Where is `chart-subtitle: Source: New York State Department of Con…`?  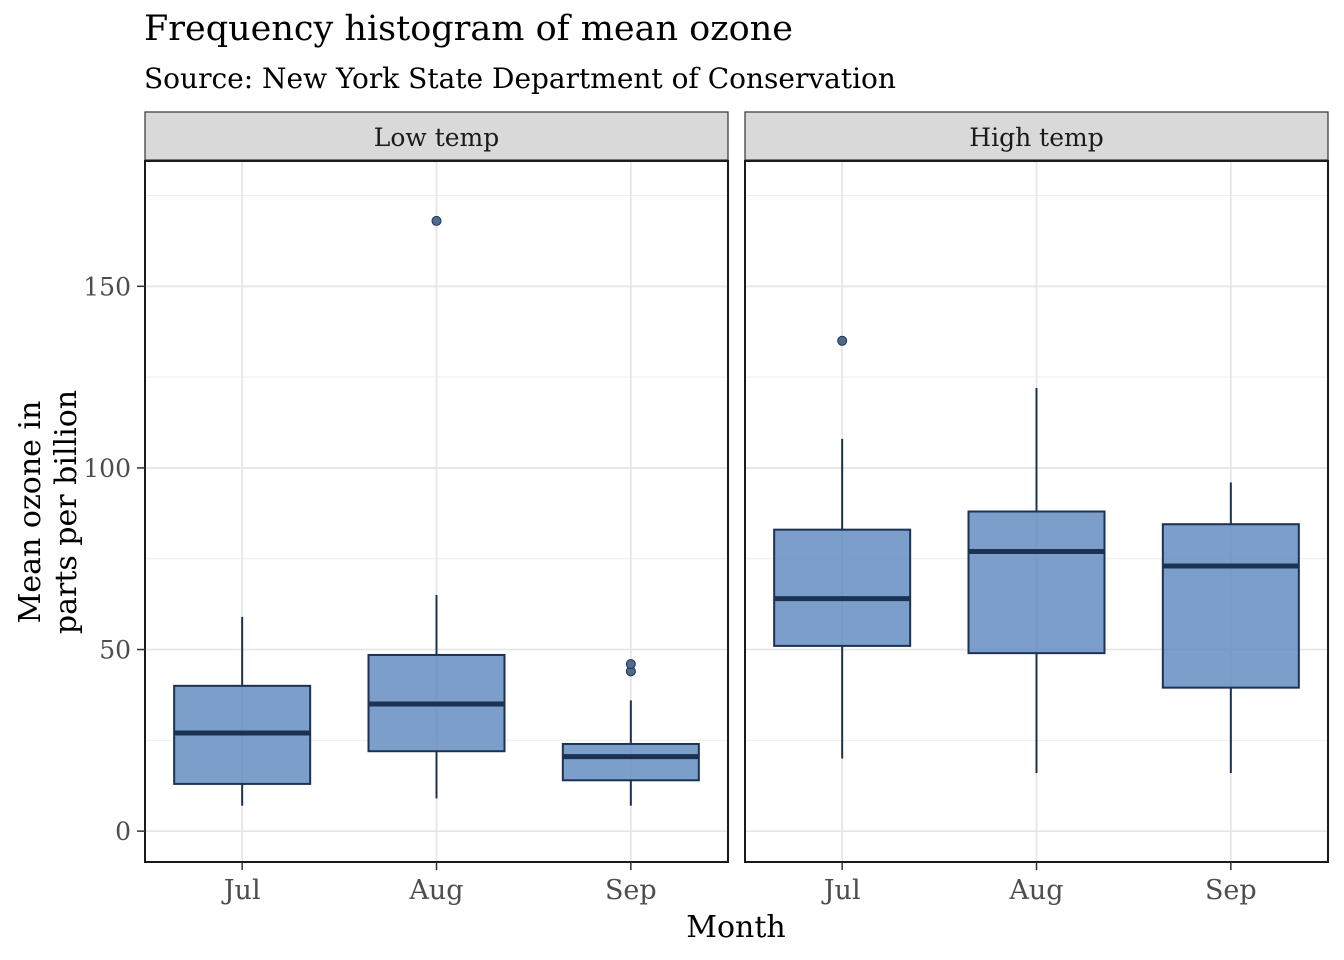 chart-subtitle: Source: New York State Department of Con… is located at coordinates (520, 78).